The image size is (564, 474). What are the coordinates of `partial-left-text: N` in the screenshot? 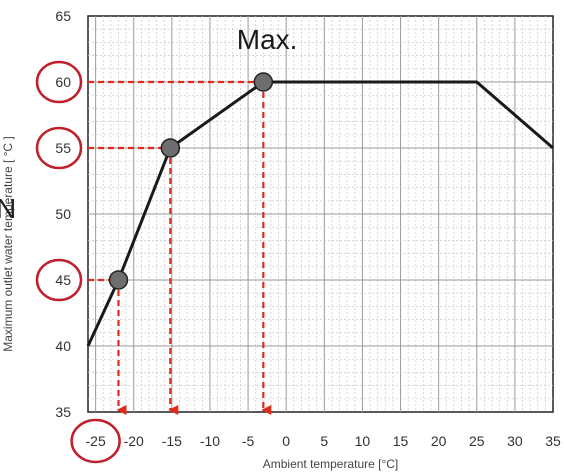 It's located at (8, 208).